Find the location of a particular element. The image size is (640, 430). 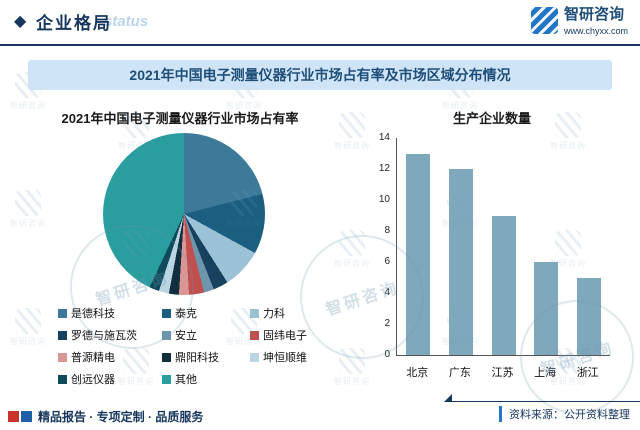

legend-item: 创远仪器 is located at coordinates (110, 379).